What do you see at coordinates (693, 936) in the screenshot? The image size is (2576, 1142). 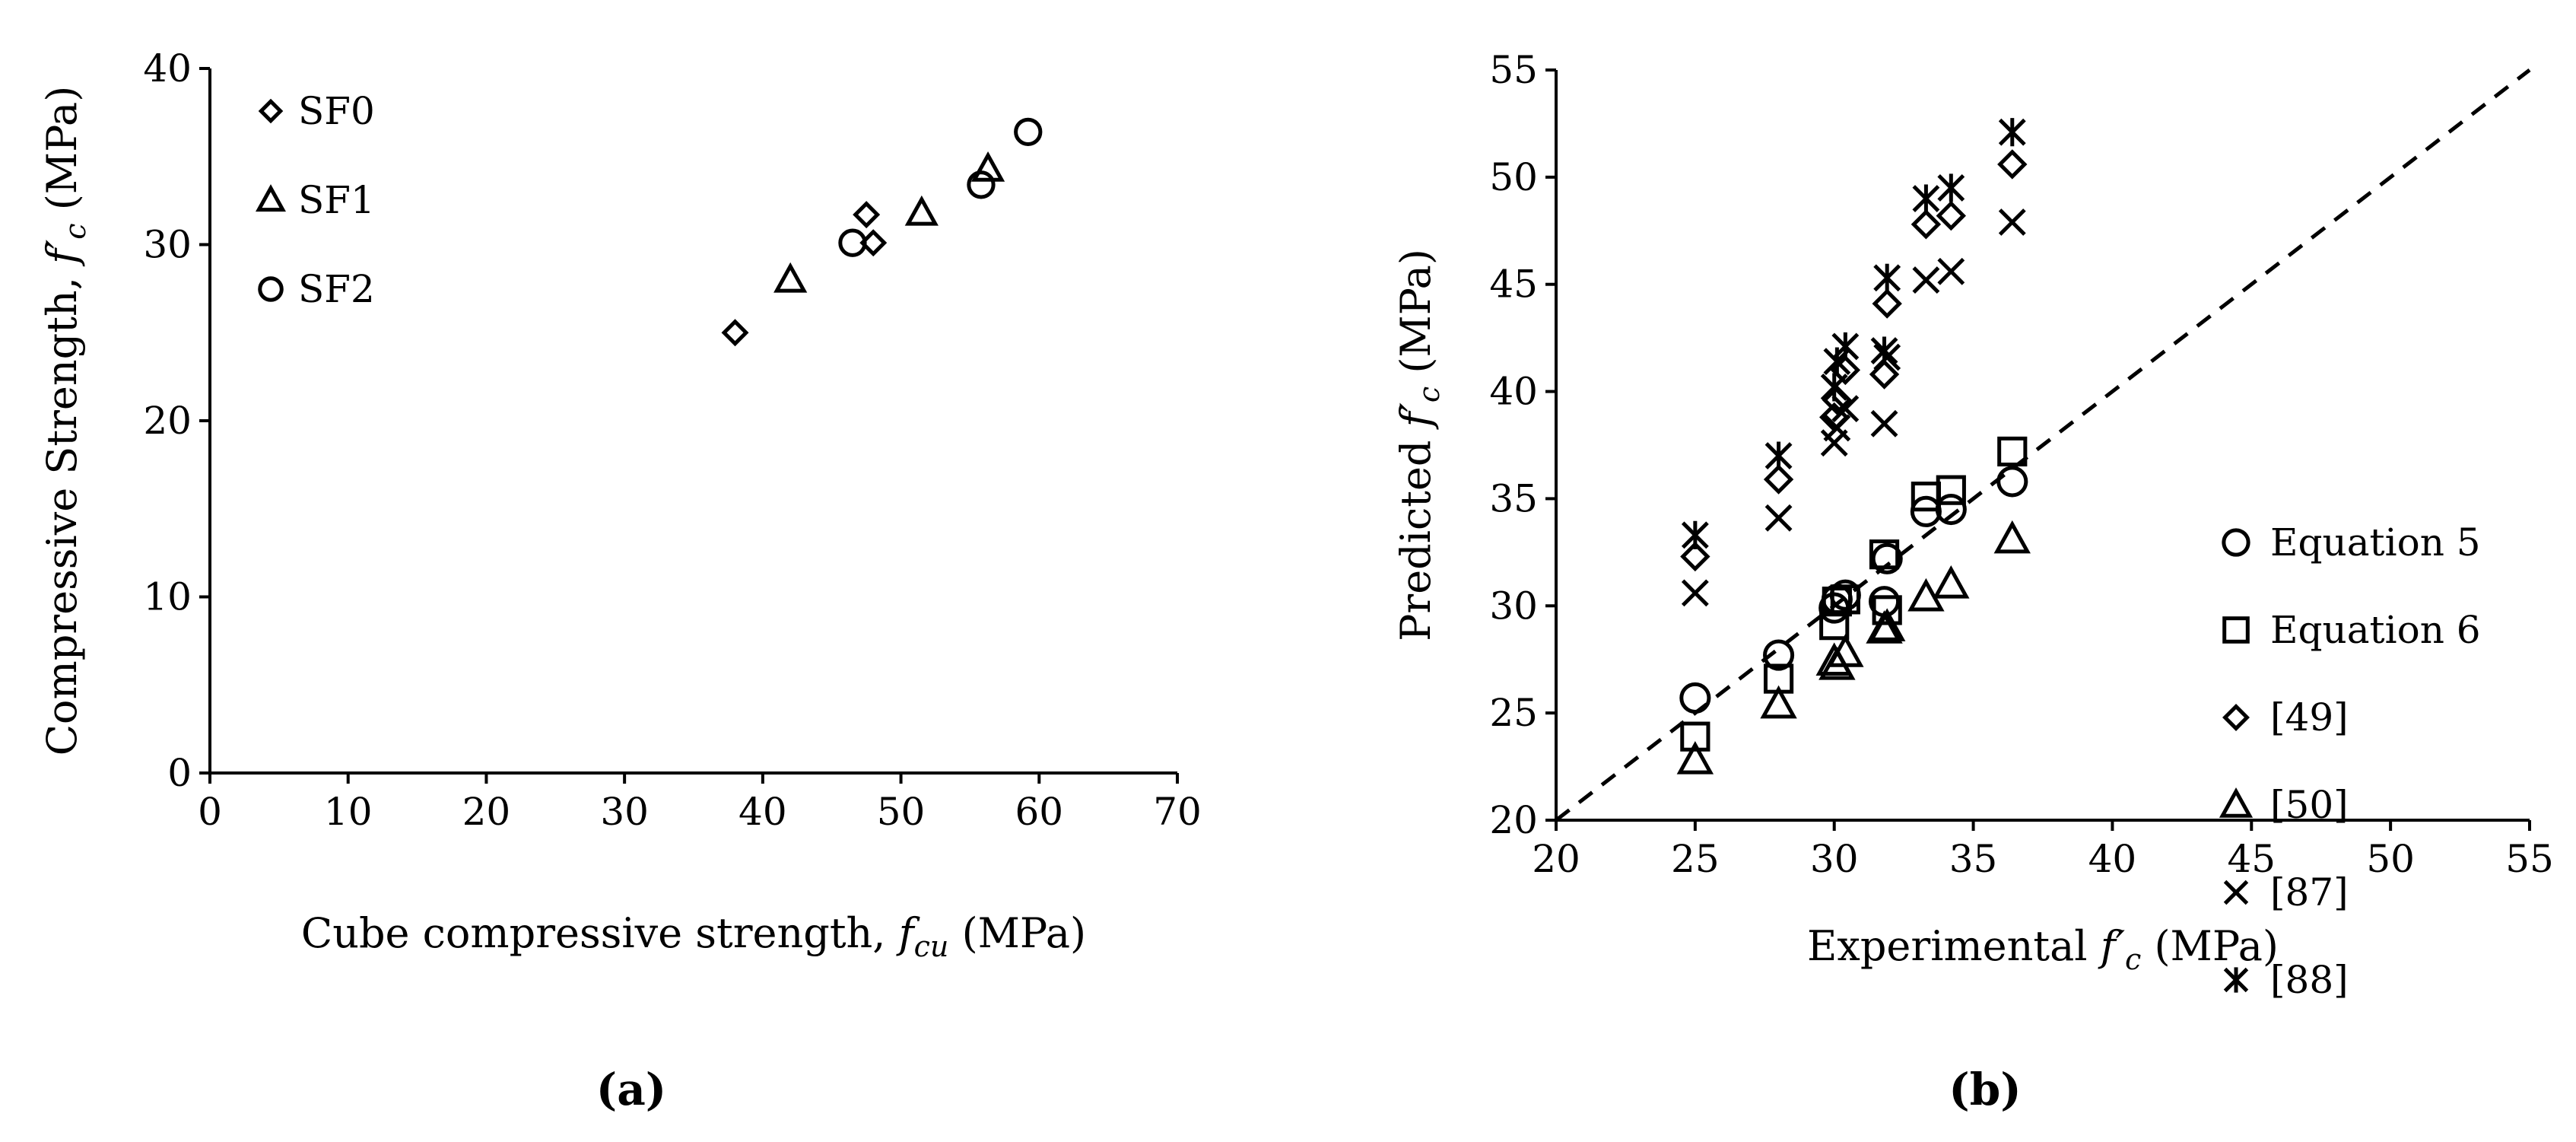 I see `x-axis-title: Cube compressive strength, fcu (MPa)` at bounding box center [693, 936].